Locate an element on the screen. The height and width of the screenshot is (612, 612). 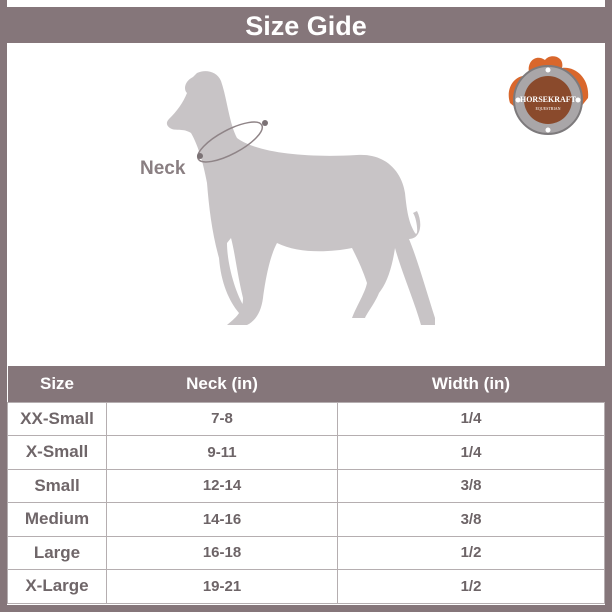
table-header-row: Size Neck (in) Width (in) is located at coordinates (306, 384).